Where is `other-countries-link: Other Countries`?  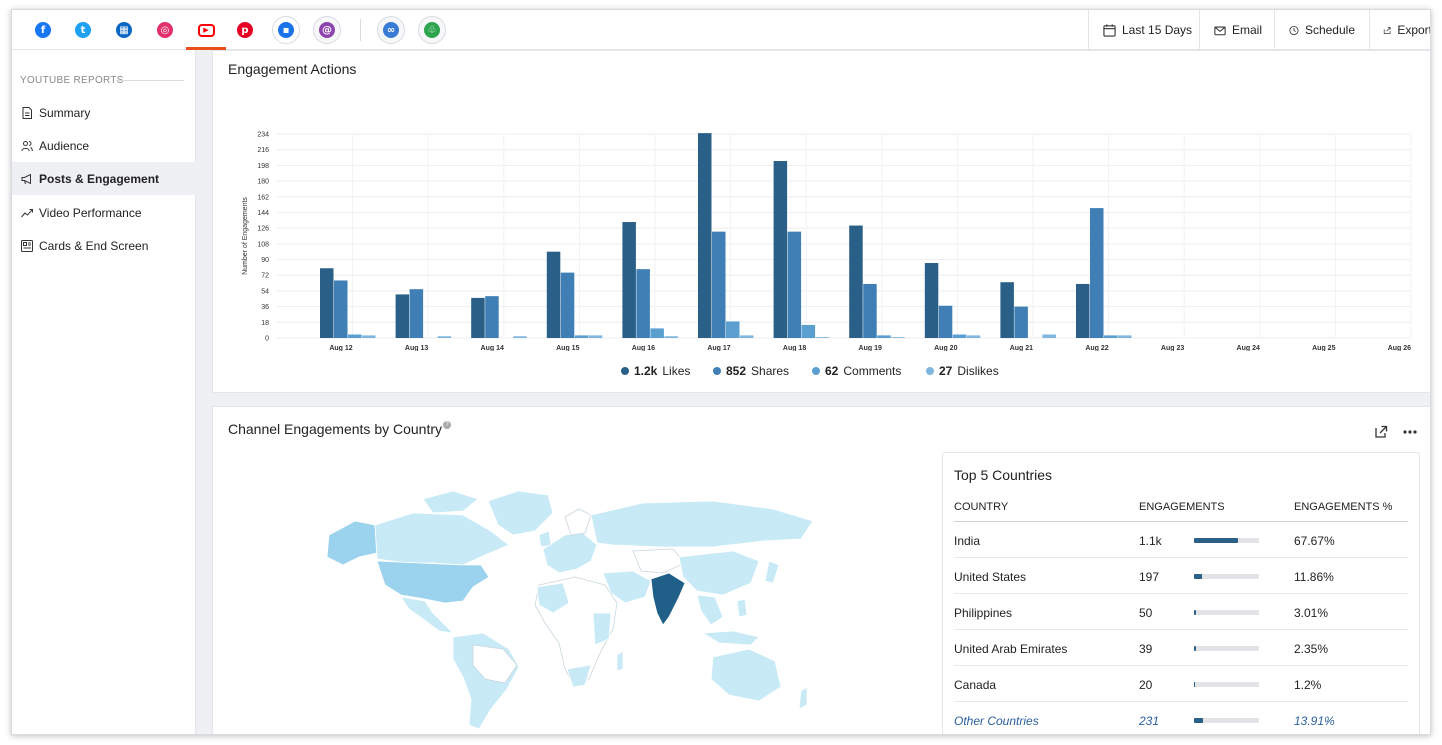 other-countries-link: Other Countries is located at coordinates (996, 721).